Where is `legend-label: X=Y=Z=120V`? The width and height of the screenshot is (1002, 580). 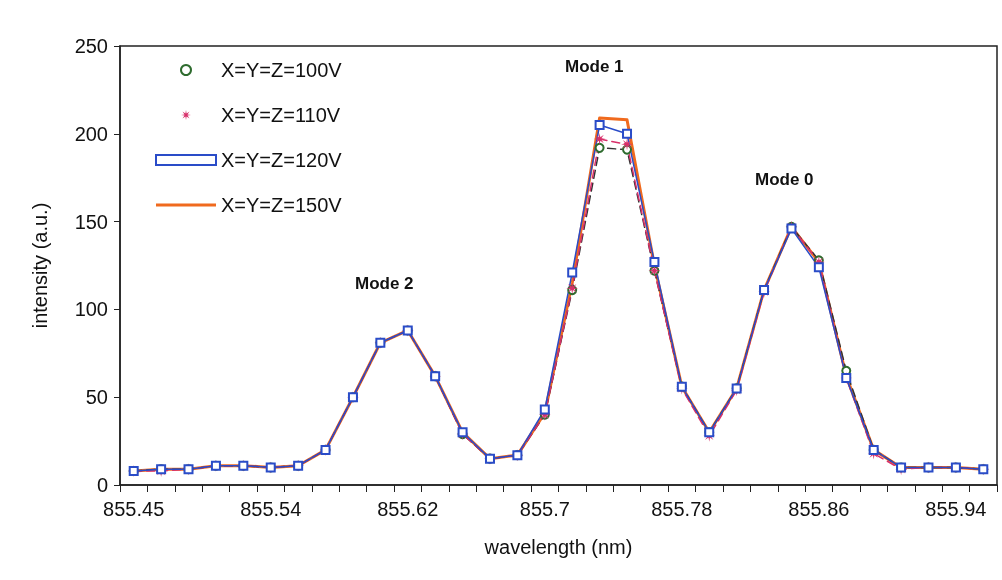 legend-label: X=Y=Z=120V is located at coordinates (282, 160).